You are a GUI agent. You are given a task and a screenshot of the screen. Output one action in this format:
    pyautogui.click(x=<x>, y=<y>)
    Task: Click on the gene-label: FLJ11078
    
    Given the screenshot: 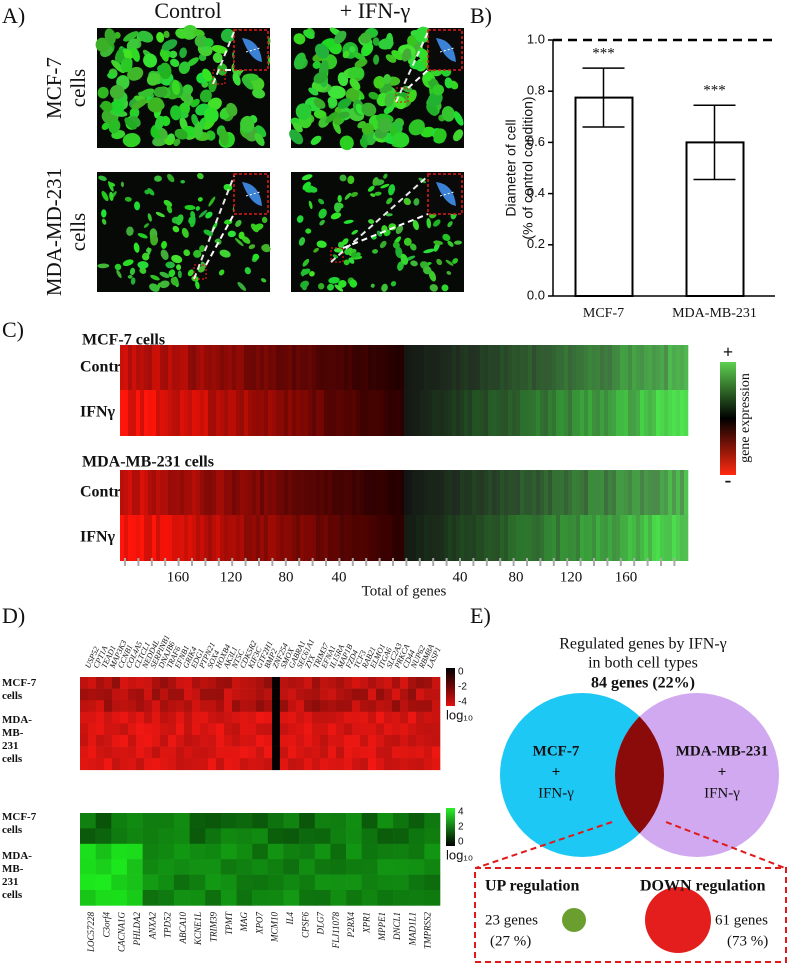 What is the action you would take?
    pyautogui.click(x=336, y=931)
    